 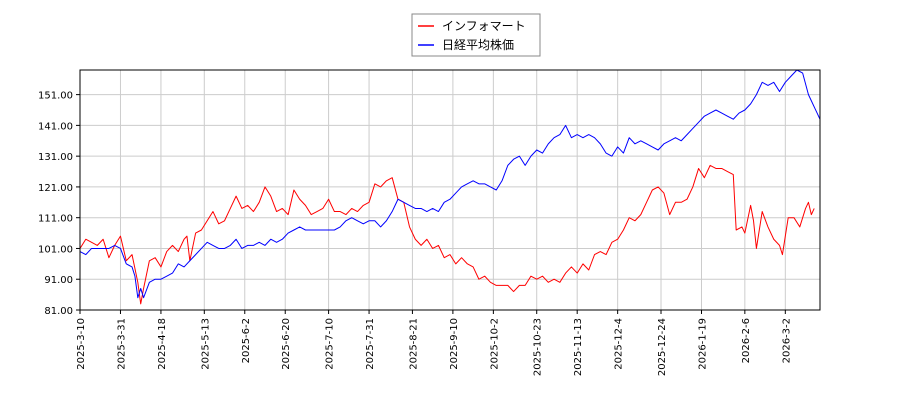 What do you see at coordinates (484, 26) in the screenshot?
I see `legend-label-0: インフォマート` at bounding box center [484, 26].